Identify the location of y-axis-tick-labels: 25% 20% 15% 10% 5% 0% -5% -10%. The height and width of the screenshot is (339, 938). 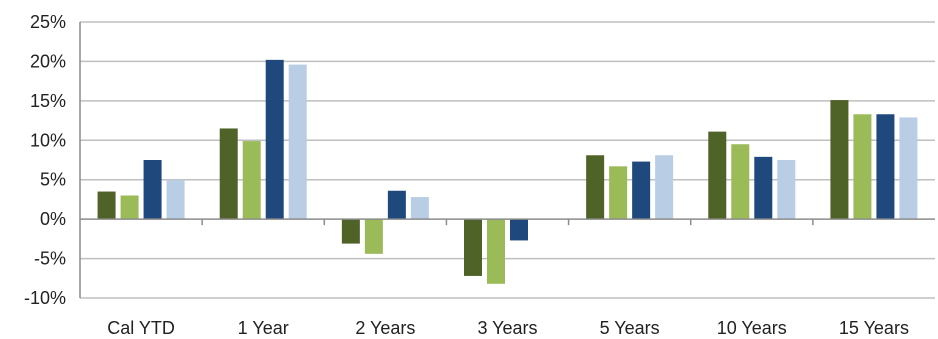
(45, 160).